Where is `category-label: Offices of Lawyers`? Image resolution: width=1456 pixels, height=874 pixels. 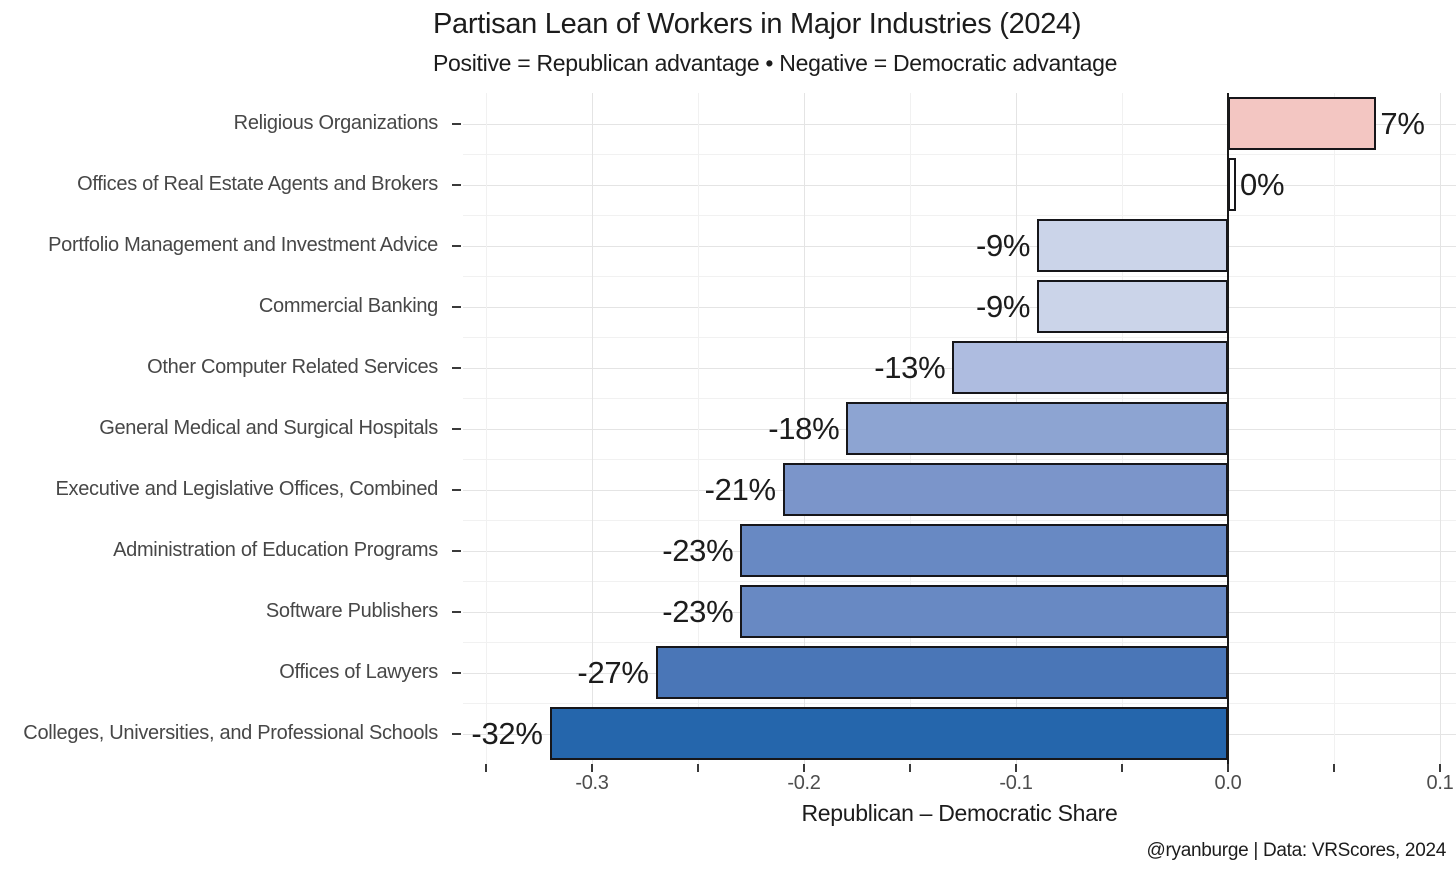
category-label: Offices of Lawyers is located at coordinates (358, 671).